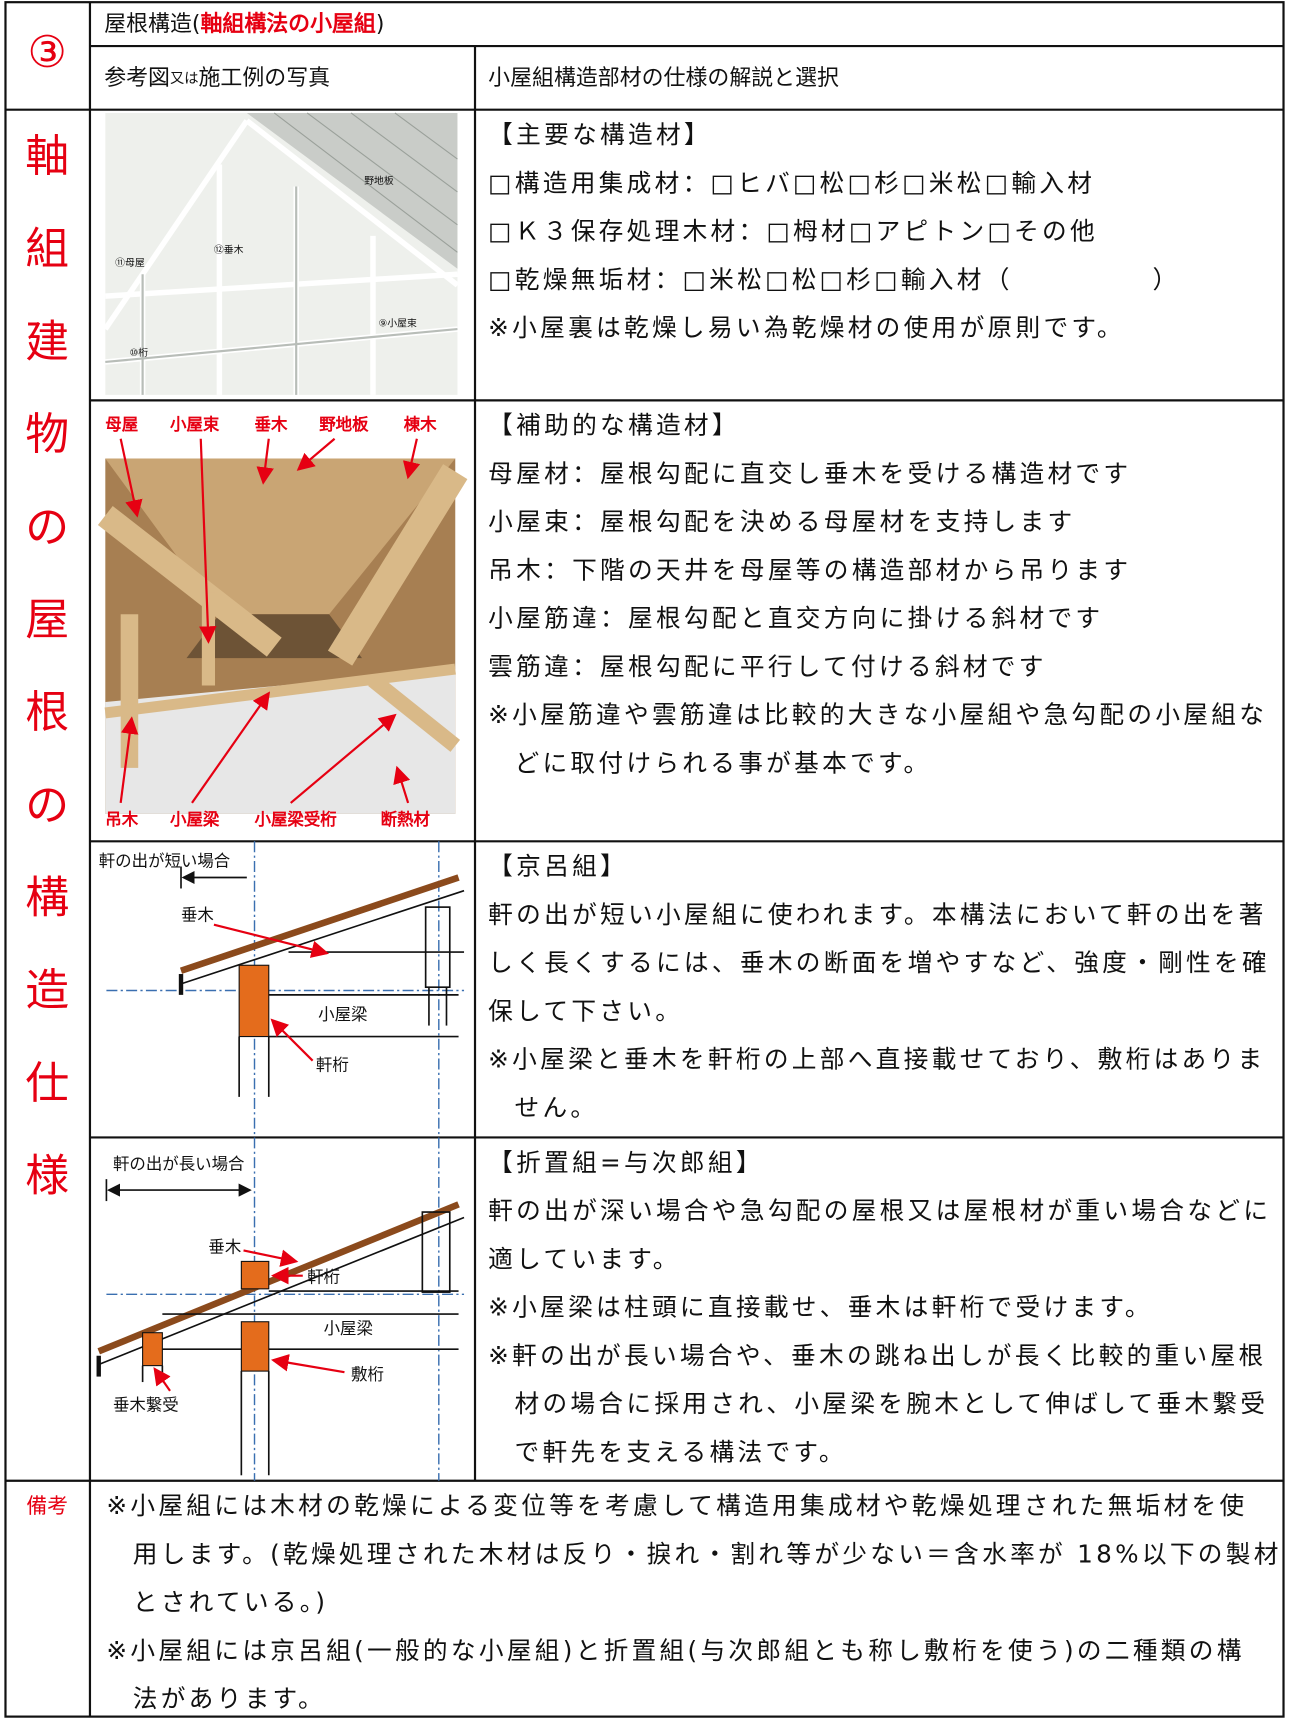 Image resolution: width=1289 pixels, height=1721 pixels. I want to click on text-line: せん。, so click(557, 1107).